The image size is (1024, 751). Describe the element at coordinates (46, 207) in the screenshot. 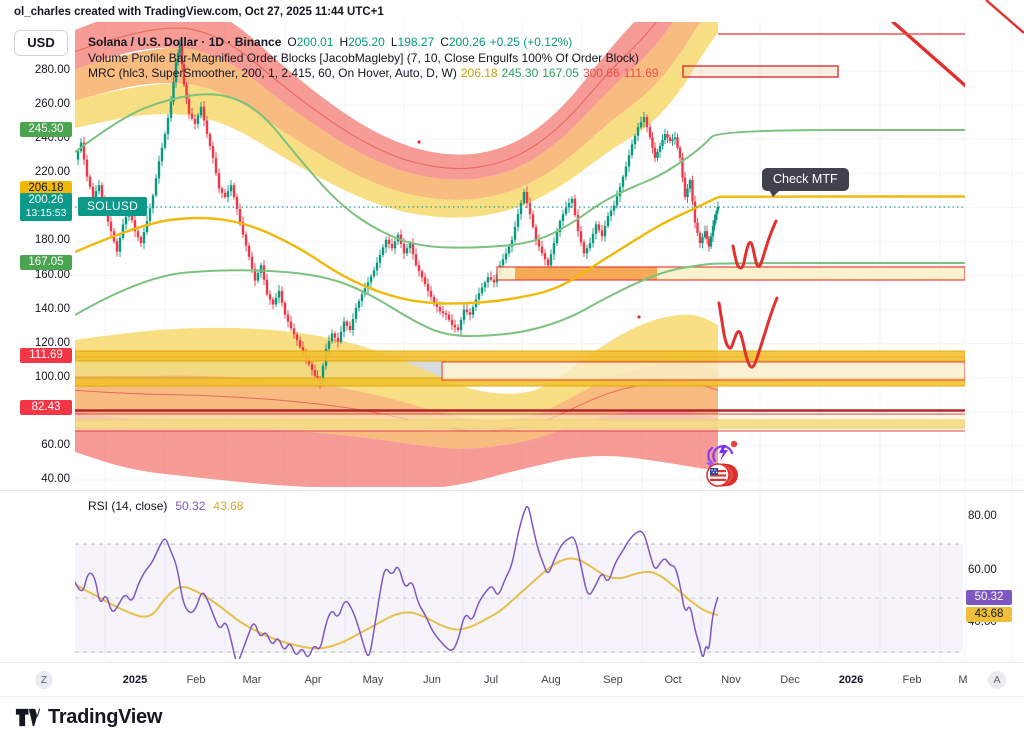

I see `price-level-badge: 200.26 13:15:53` at that location.